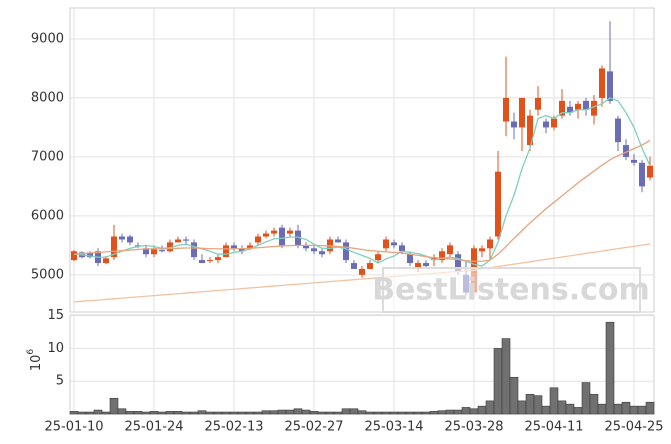 The image size is (671, 444). Describe the element at coordinates (47, 38) in the screenshot. I see `y-tick-label: 9000` at that location.